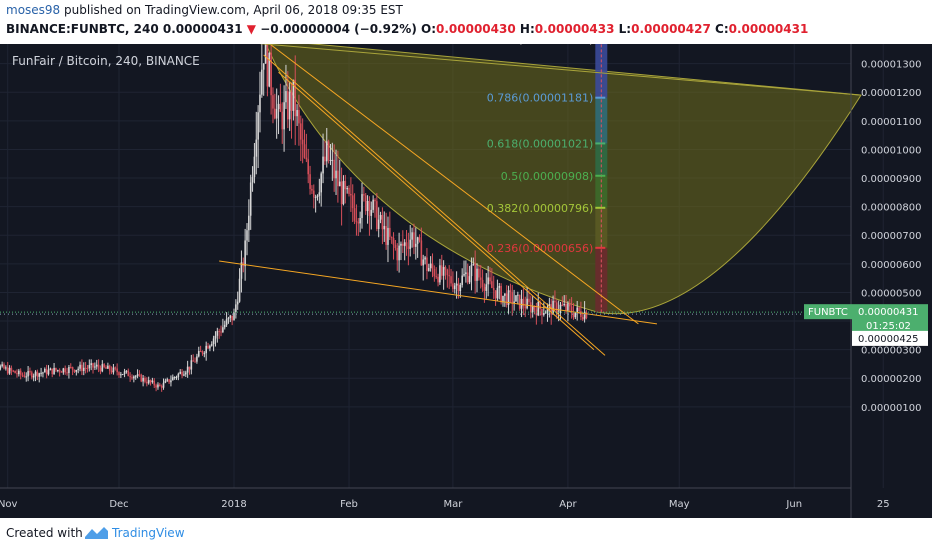 Image resolution: width=932 pixels, height=550 pixels. Describe the element at coordinates (891, 65) in the screenshot. I see `y-tick-label: 0.00001300` at that location.